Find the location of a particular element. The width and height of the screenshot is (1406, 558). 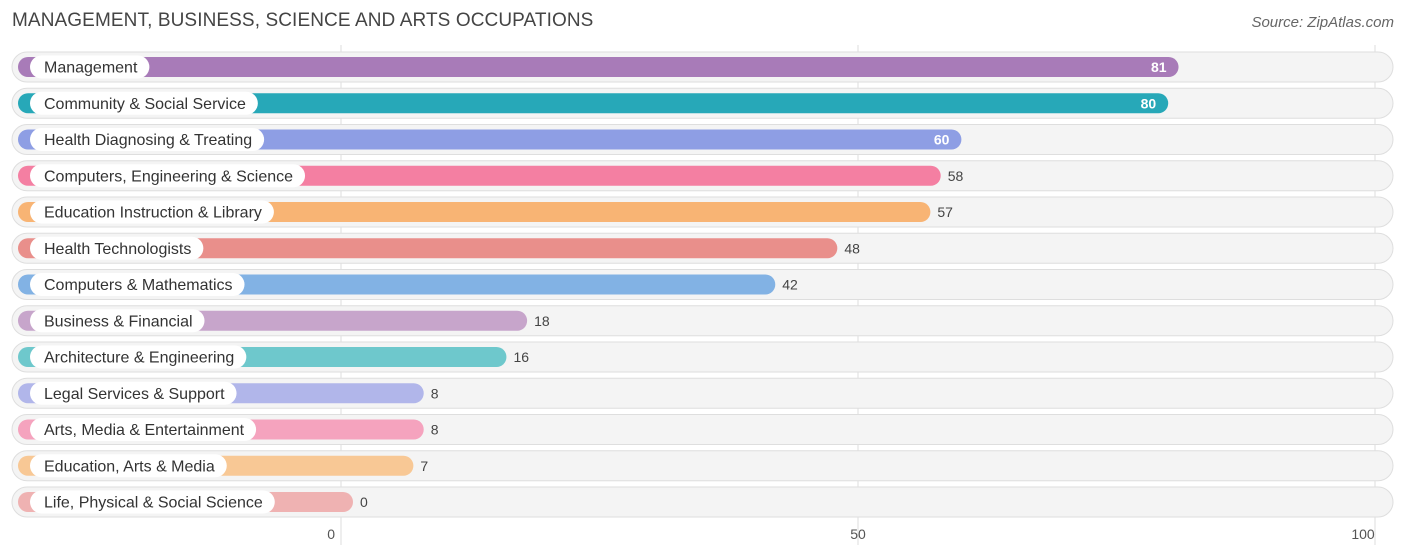

bar-category-label: Health Technologists is located at coordinates (117, 249).